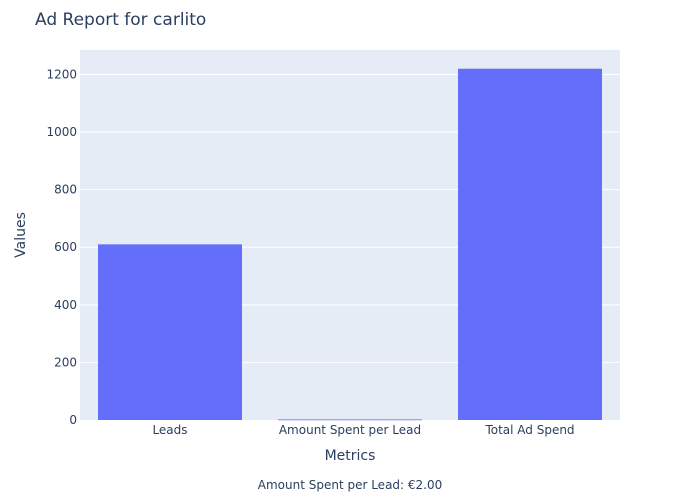 This screenshot has width=700, height=500. I want to click on x-tick-label: Total Ad Spend, so click(529, 430).